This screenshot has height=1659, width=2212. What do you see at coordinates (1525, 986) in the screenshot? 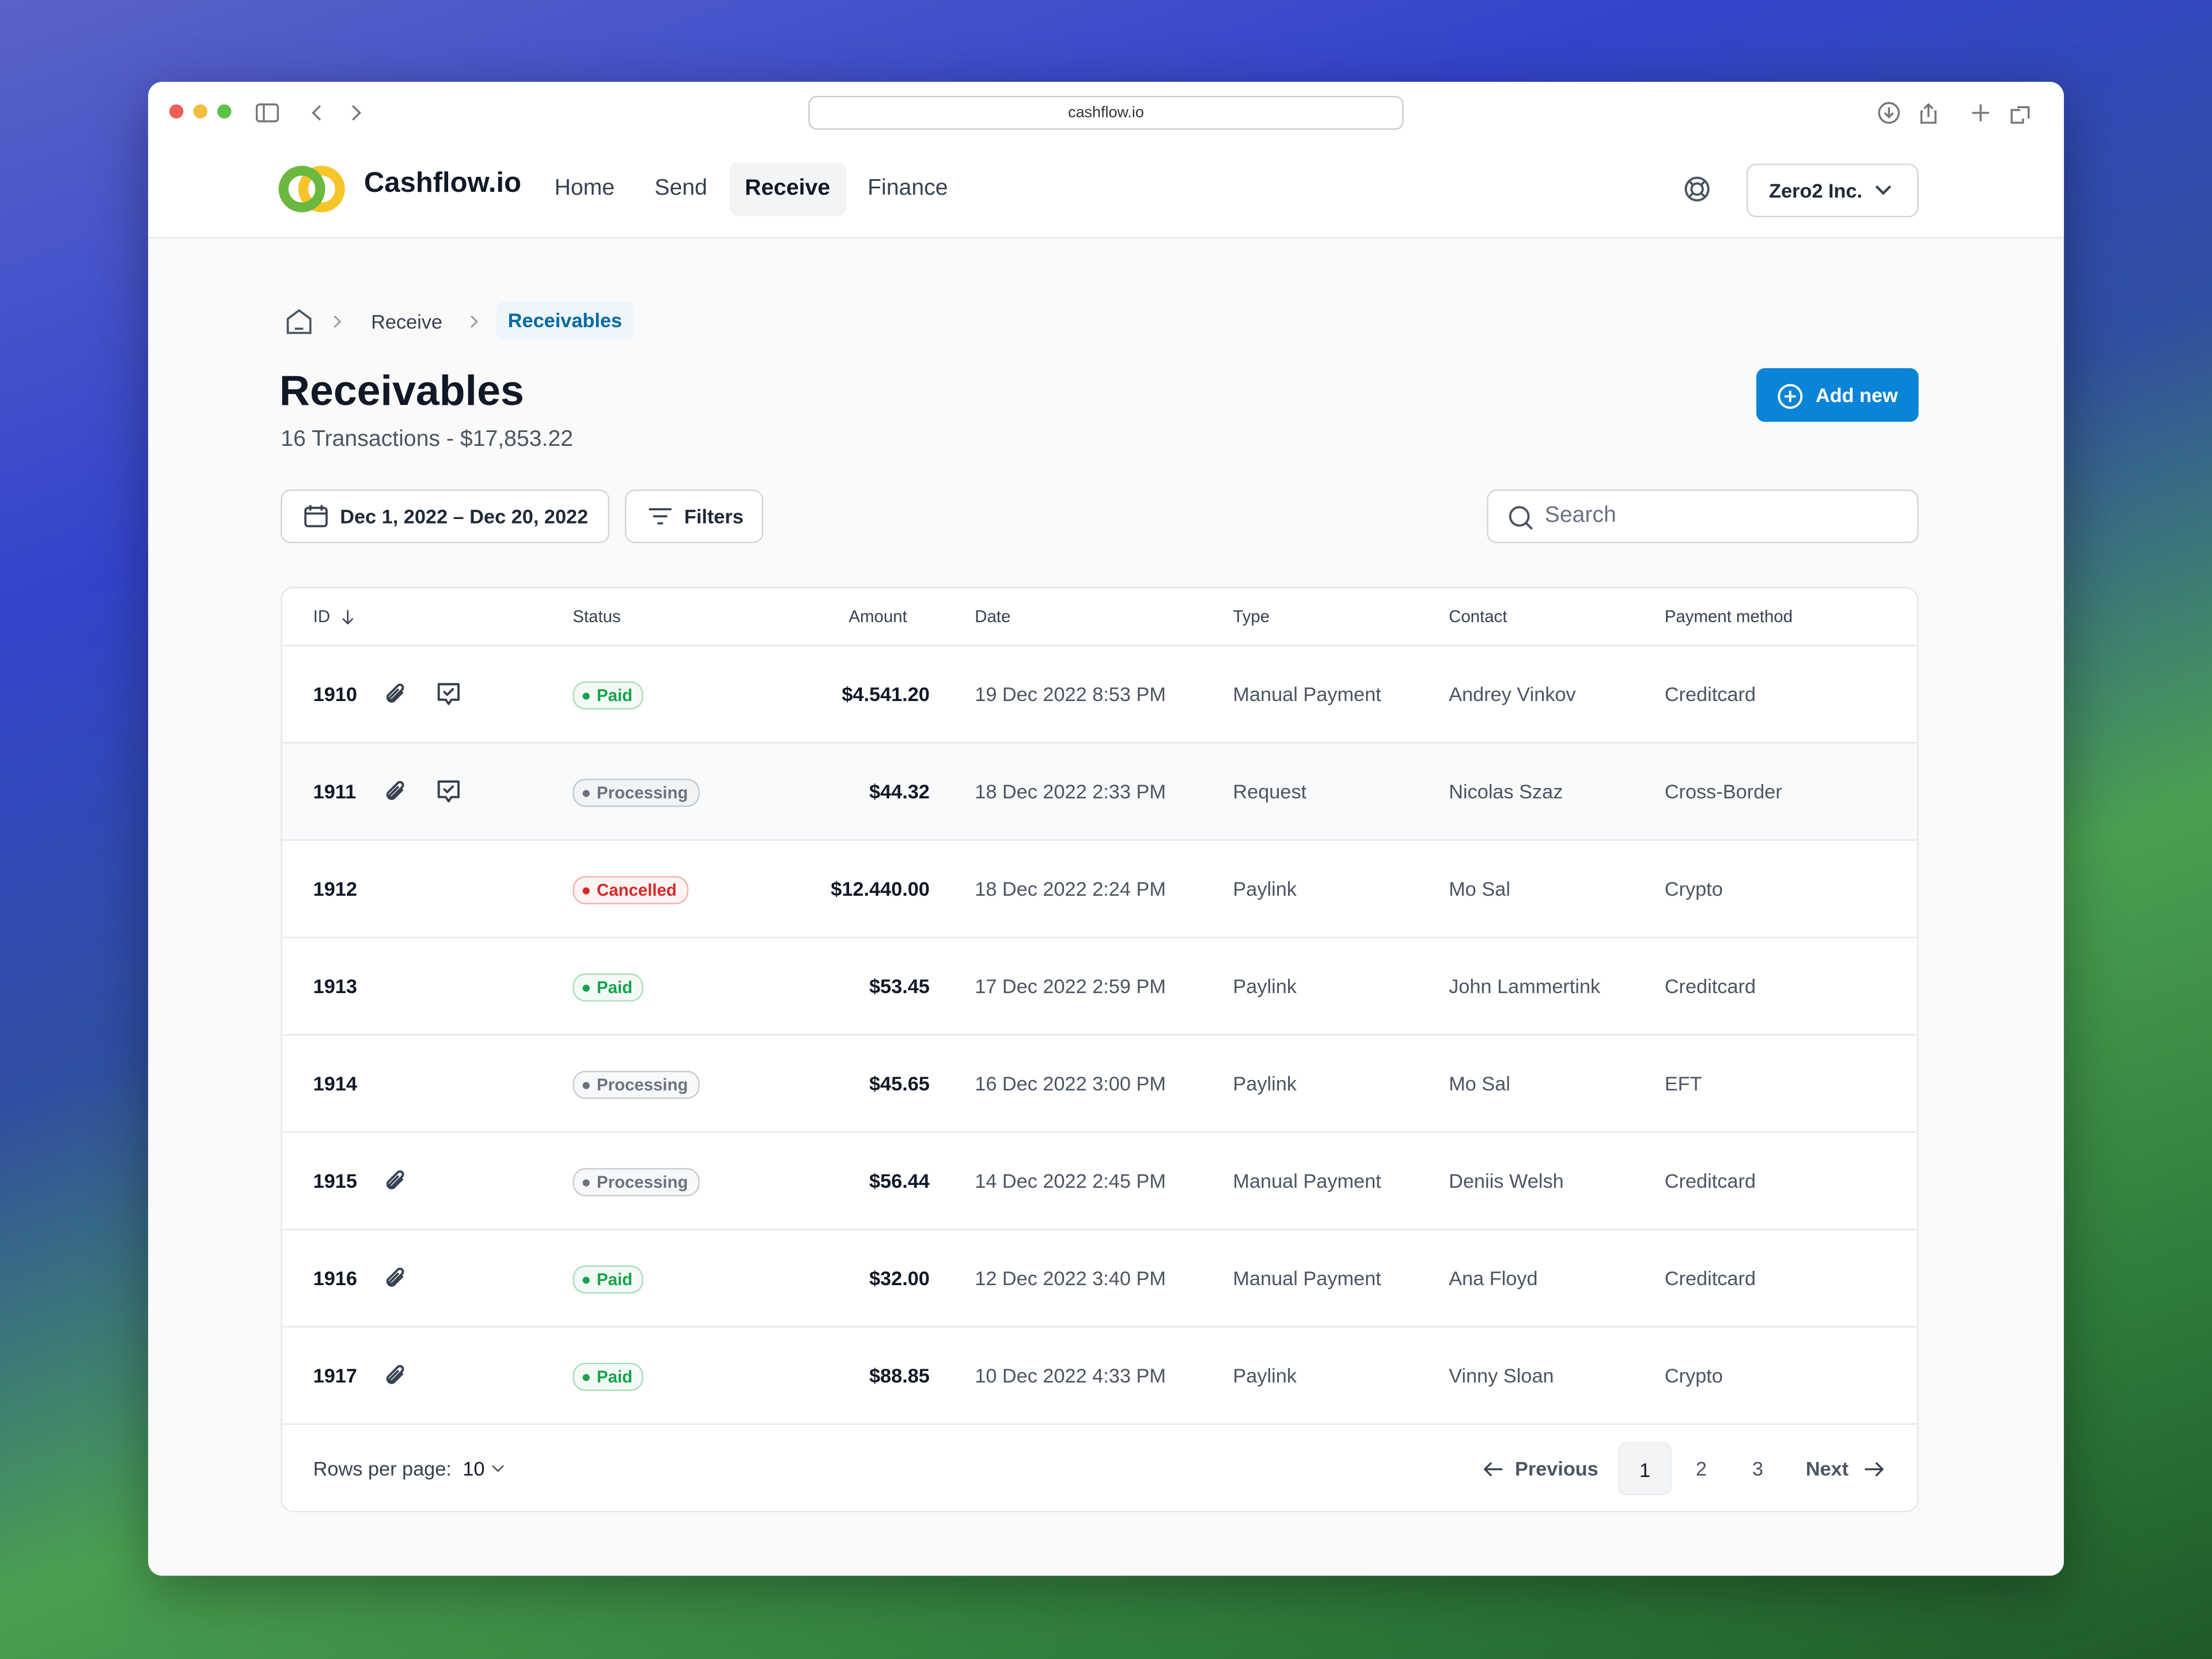
I see `row-contact: John Lammertink` at bounding box center [1525, 986].